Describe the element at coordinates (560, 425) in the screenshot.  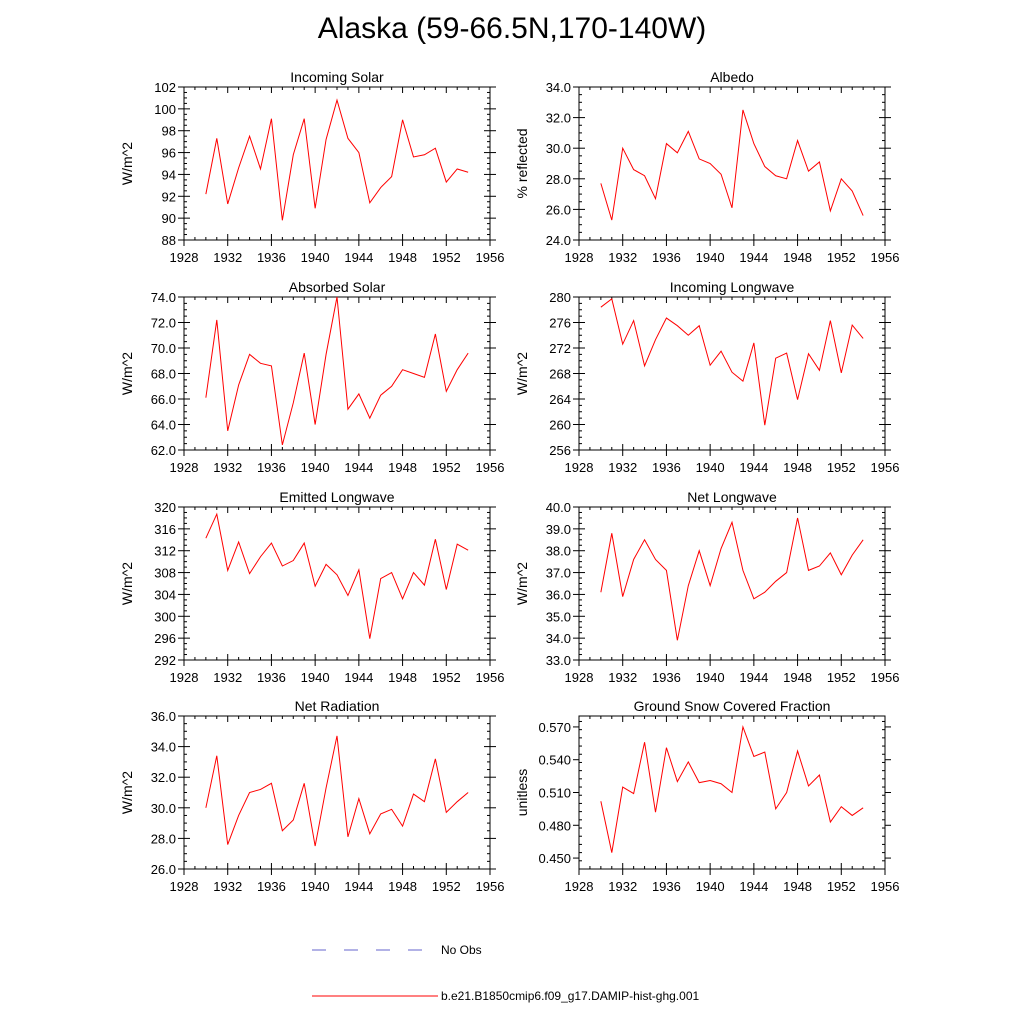
I see `y-tick-label: 260` at that location.